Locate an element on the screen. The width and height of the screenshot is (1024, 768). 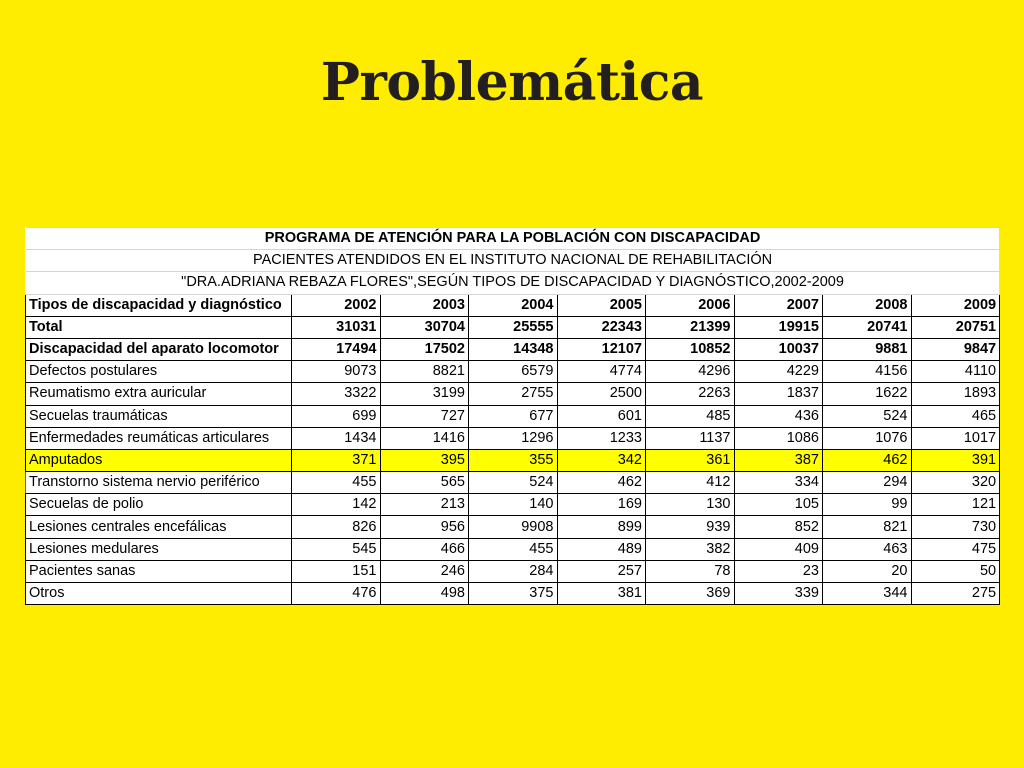
cell-value: 1416 is located at coordinates (424, 438).